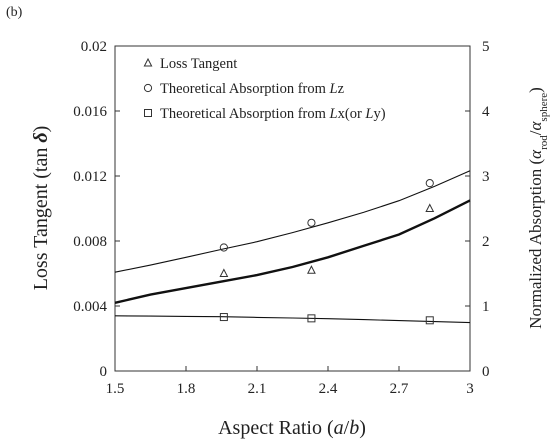 The image size is (550, 443). What do you see at coordinates (90, 177) in the screenshot?
I see `y-left-tick-label: 0.012` at bounding box center [90, 177].